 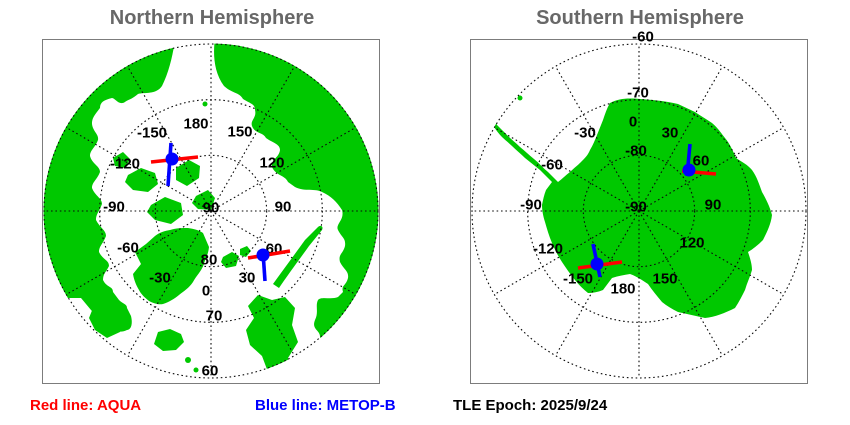 What do you see at coordinates (689, 170) in the screenshot?
I see `south-satellite-1-position-dot` at bounding box center [689, 170].